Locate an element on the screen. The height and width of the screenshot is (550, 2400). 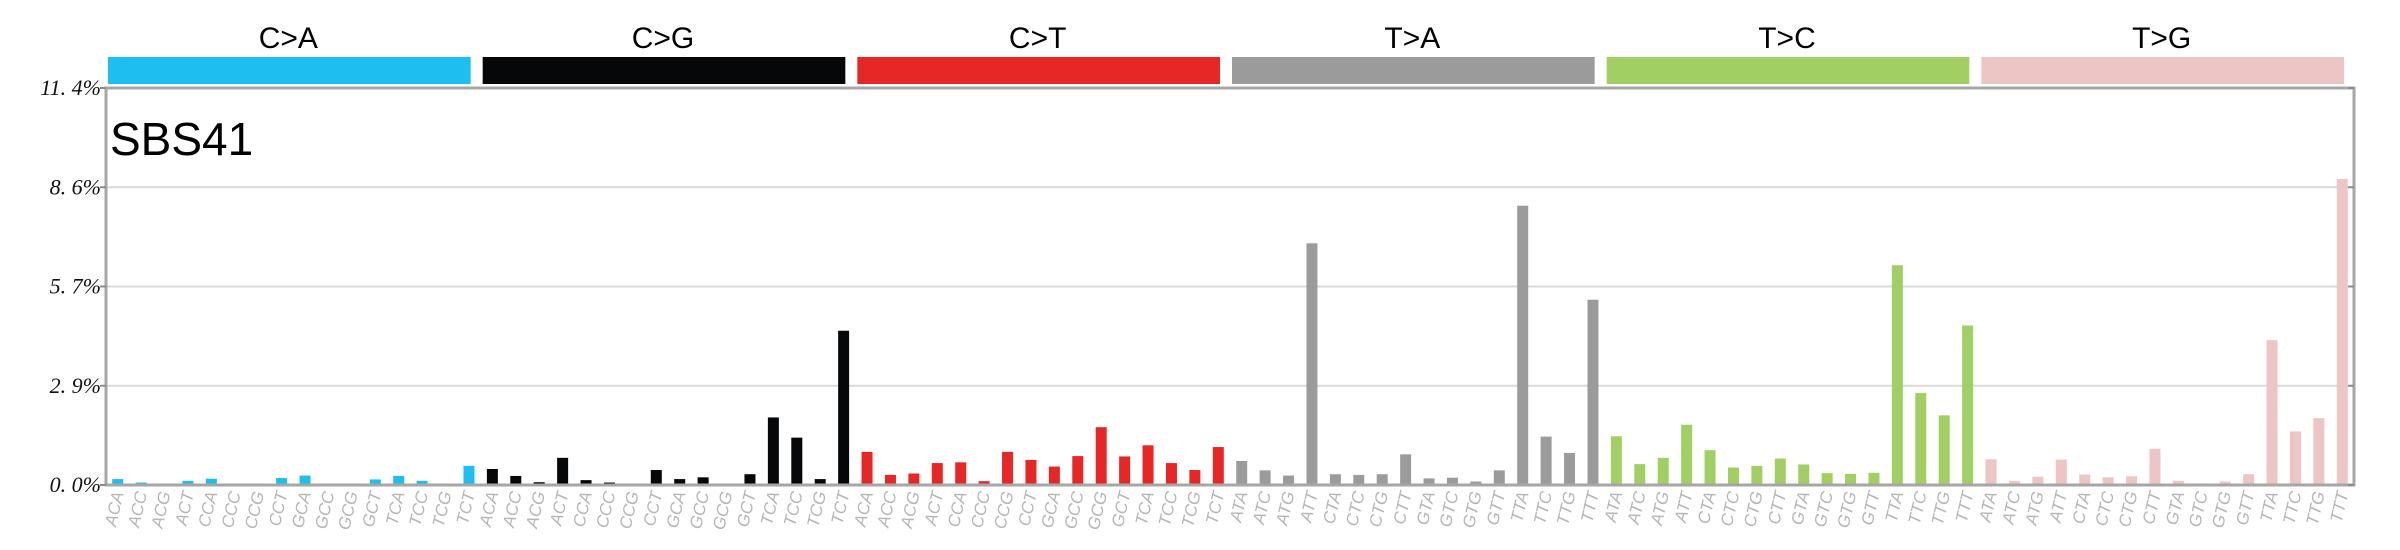
x-tick-label: CTC is located at coordinates (1355, 508).